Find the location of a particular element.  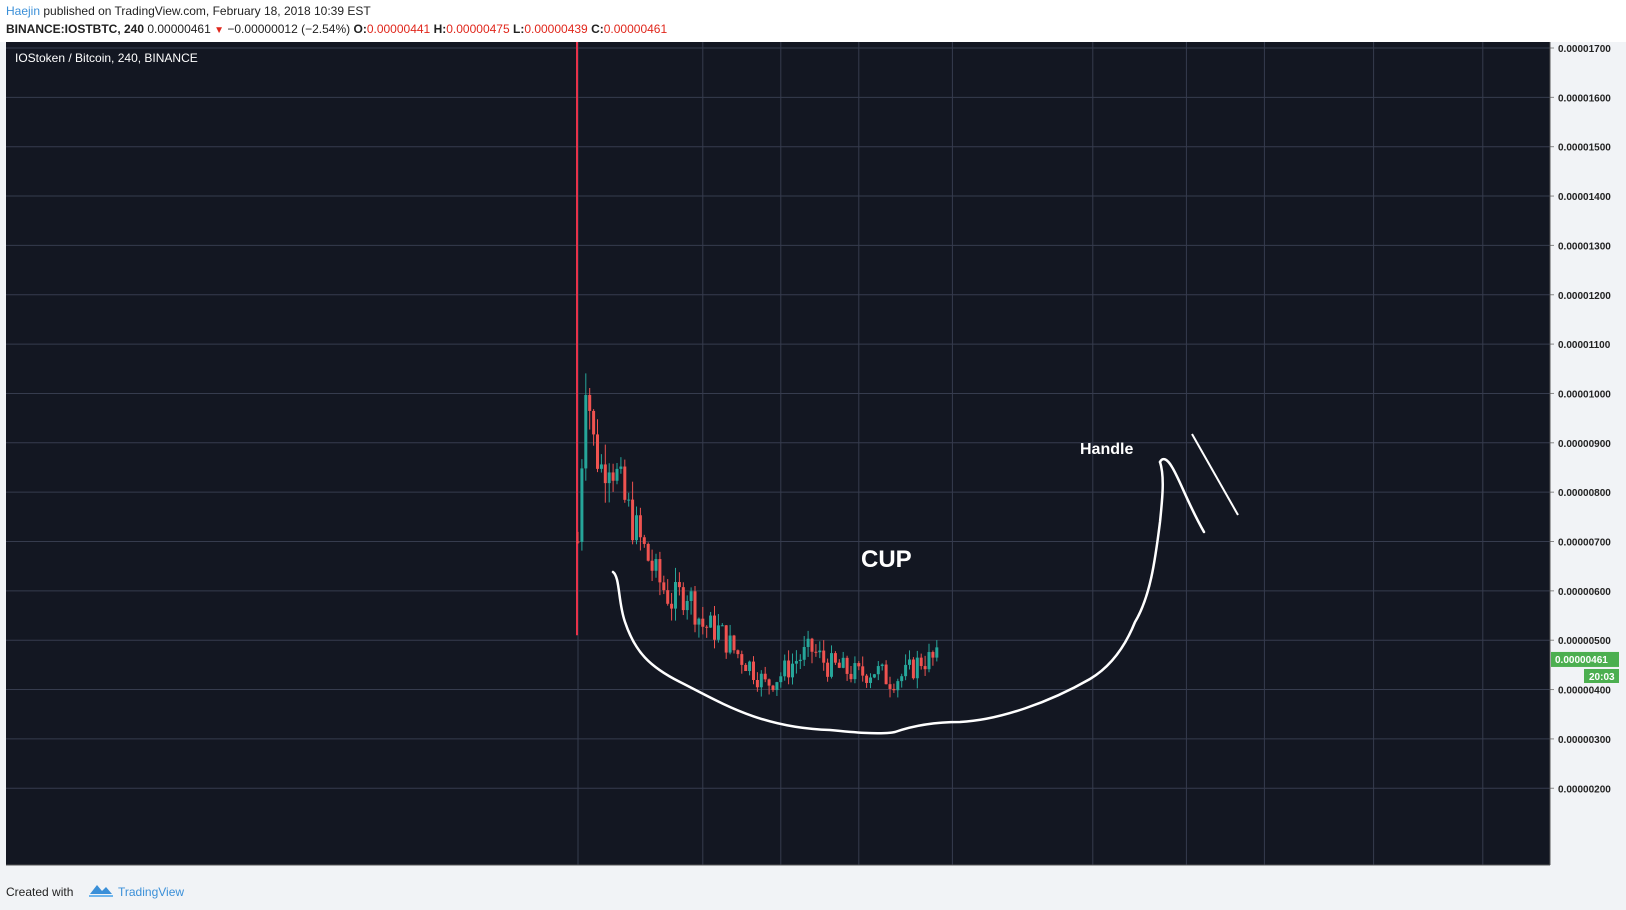

x-tick-label: Mar is located at coordinates (1093, 872).